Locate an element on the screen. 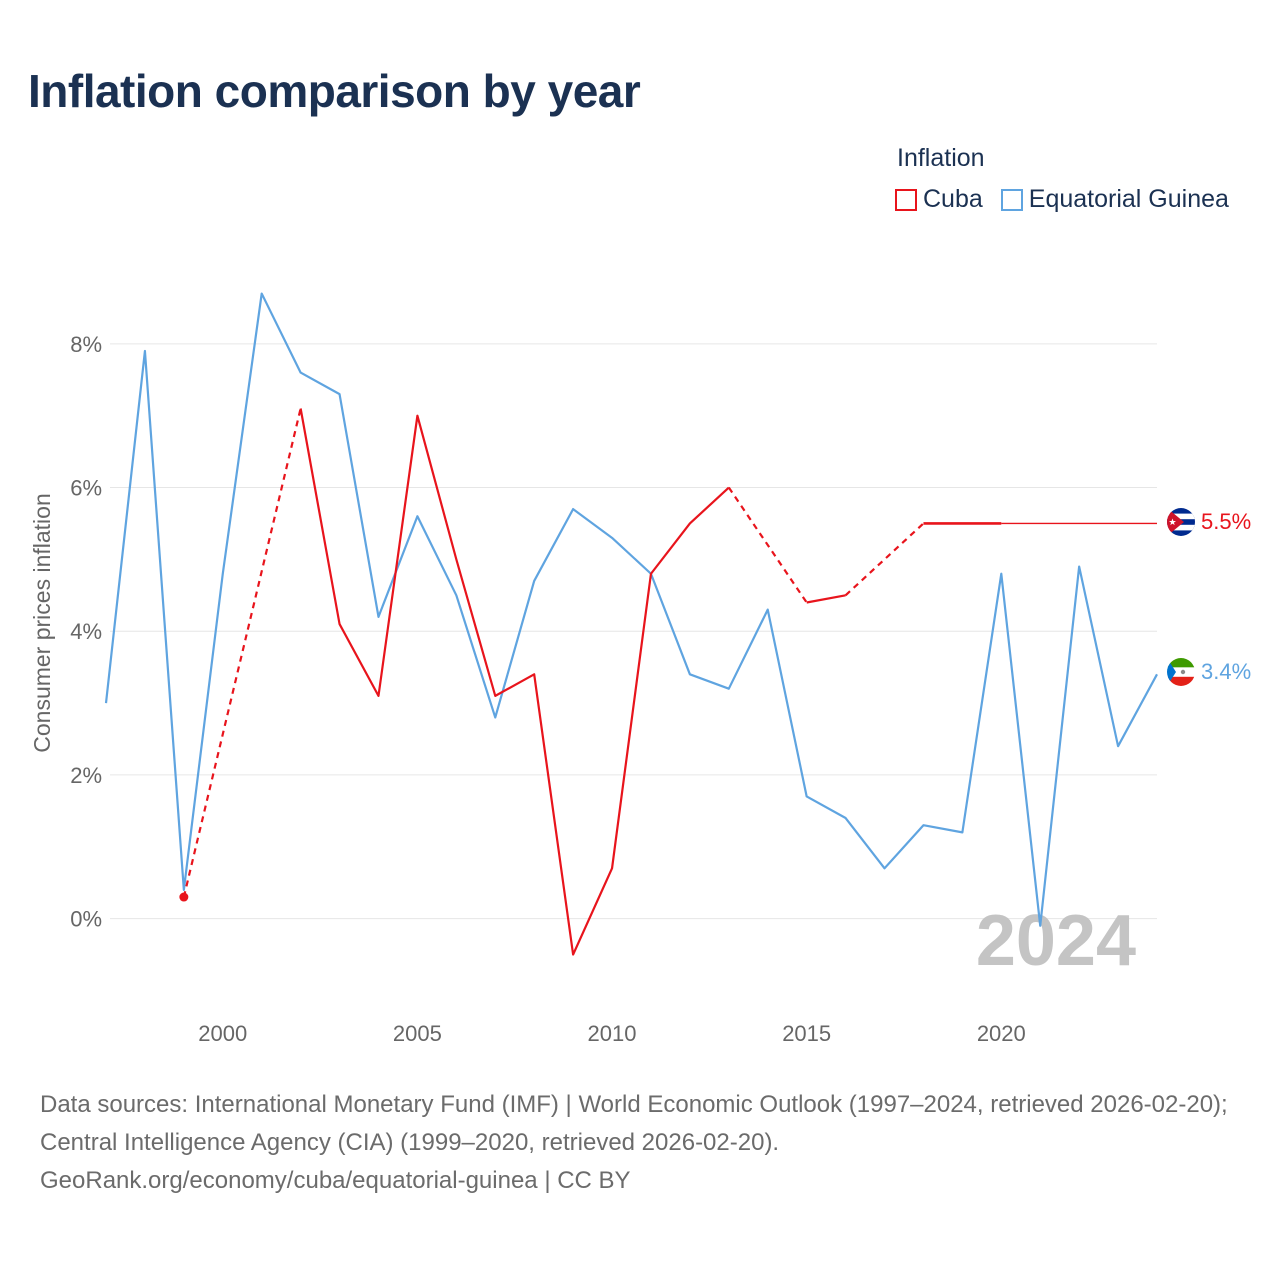 The height and width of the screenshot is (1280, 1280). series-point-cuba-1999 is located at coordinates (184, 897).